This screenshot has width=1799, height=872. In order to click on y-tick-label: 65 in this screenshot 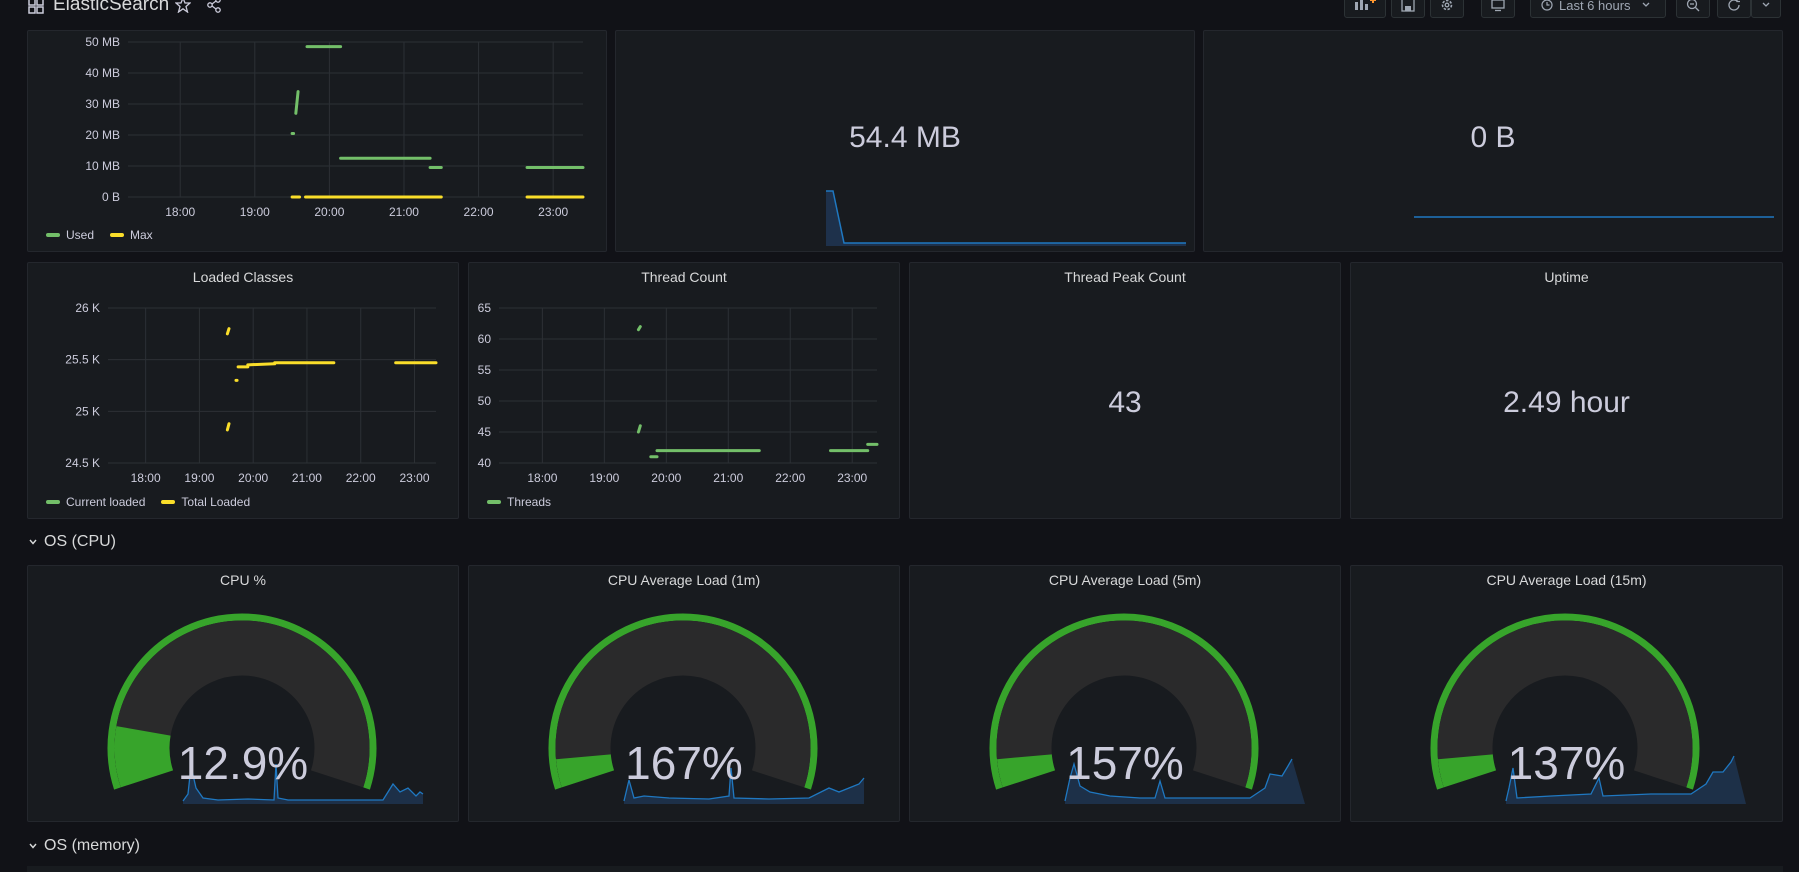, I will do `click(485, 308)`.